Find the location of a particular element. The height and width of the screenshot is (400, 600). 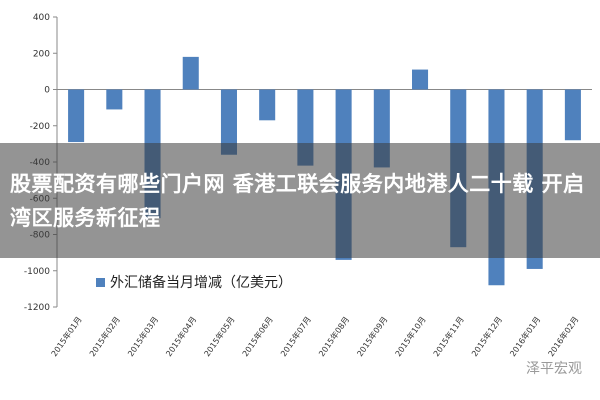

x-tick-label: 2015年11月 is located at coordinates (448, 336).